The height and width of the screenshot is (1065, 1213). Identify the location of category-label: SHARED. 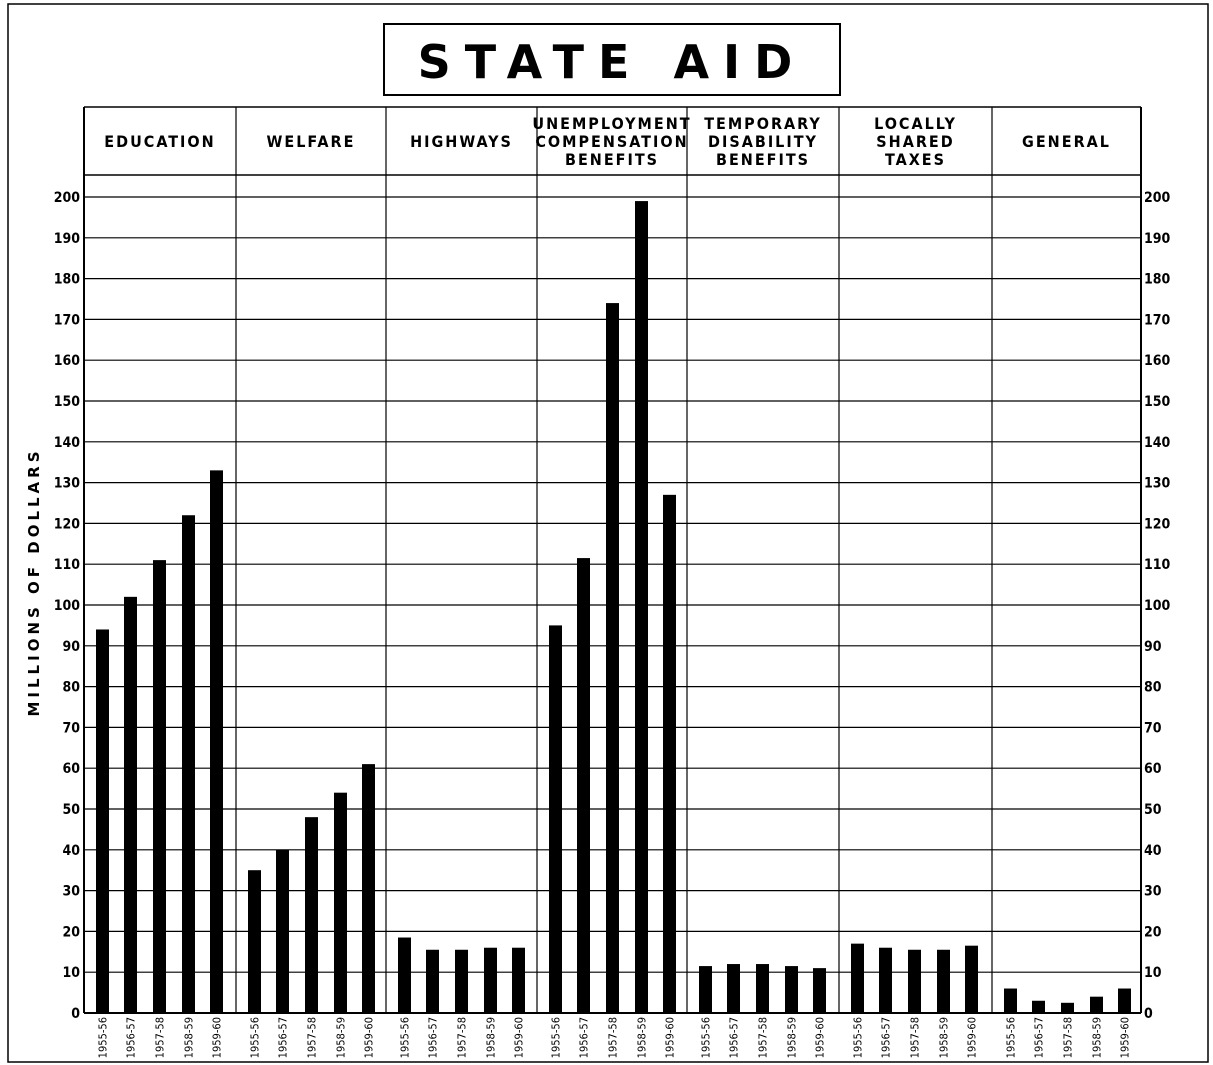
(915, 141).